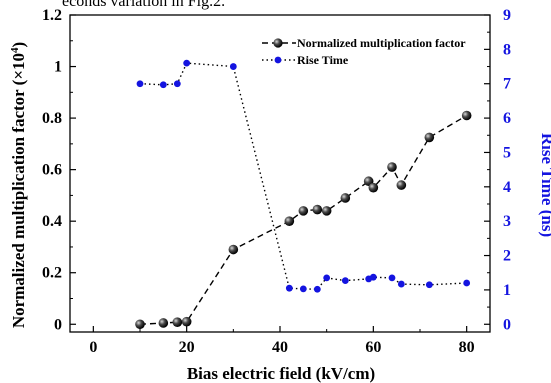 The height and width of the screenshot is (383, 551). What do you see at coordinates (278, 60) in the screenshot?
I see `legend-marker-rise-time` at bounding box center [278, 60].